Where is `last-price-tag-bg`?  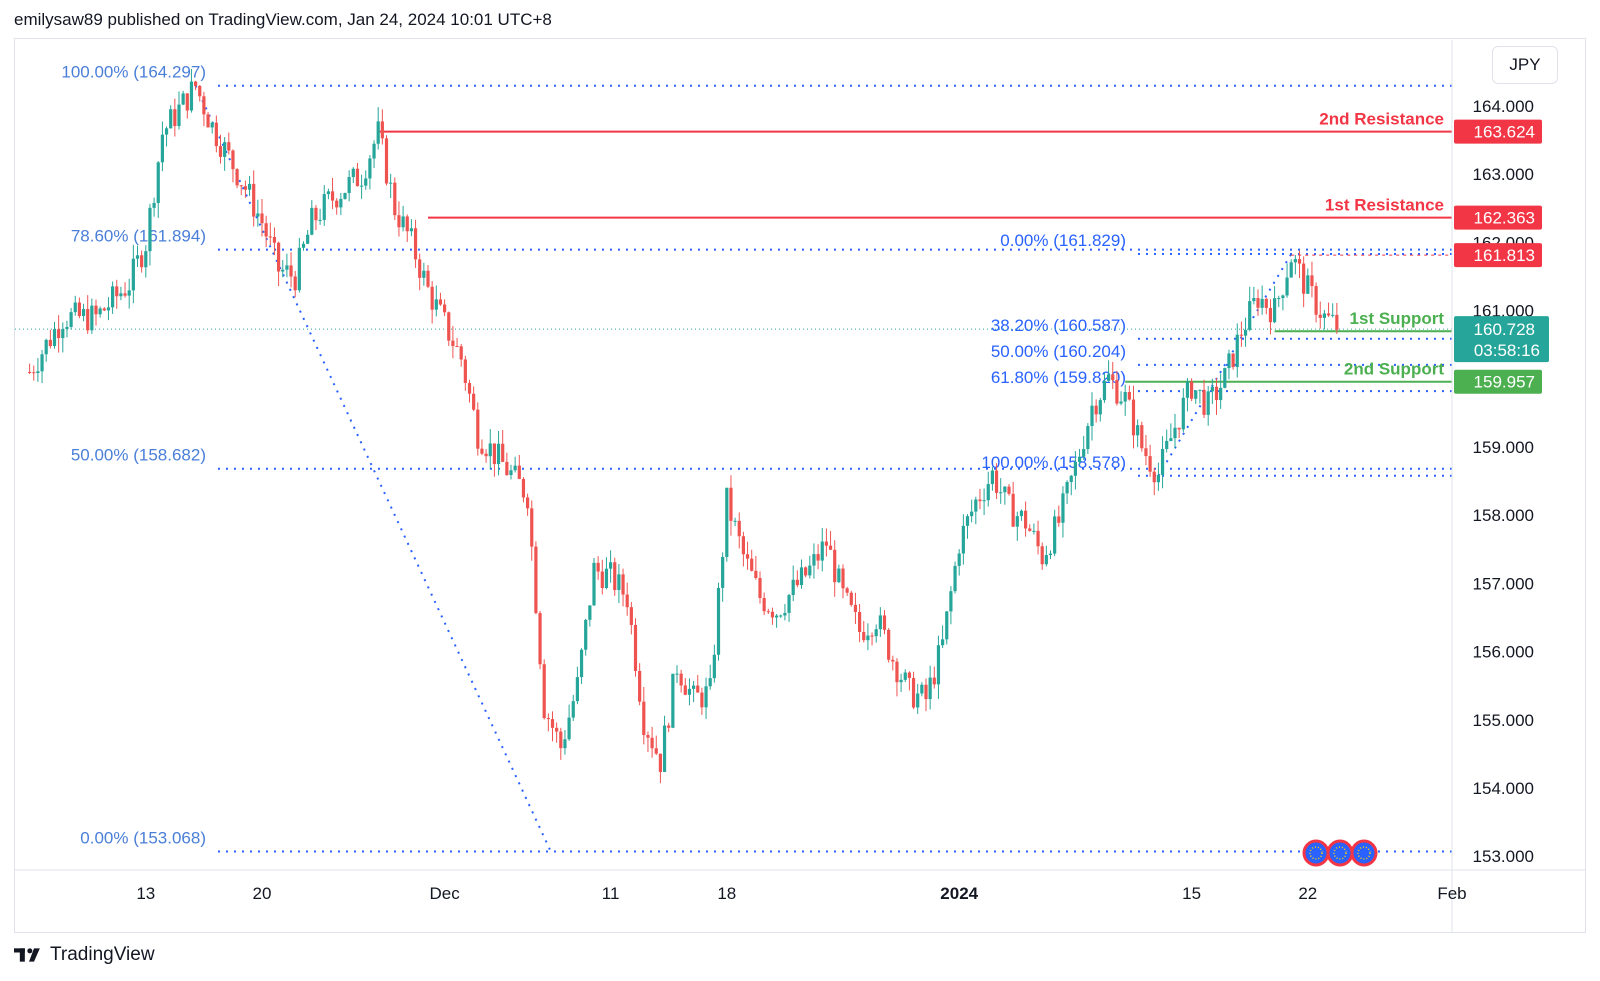 last-price-tag-bg is located at coordinates (1501, 339).